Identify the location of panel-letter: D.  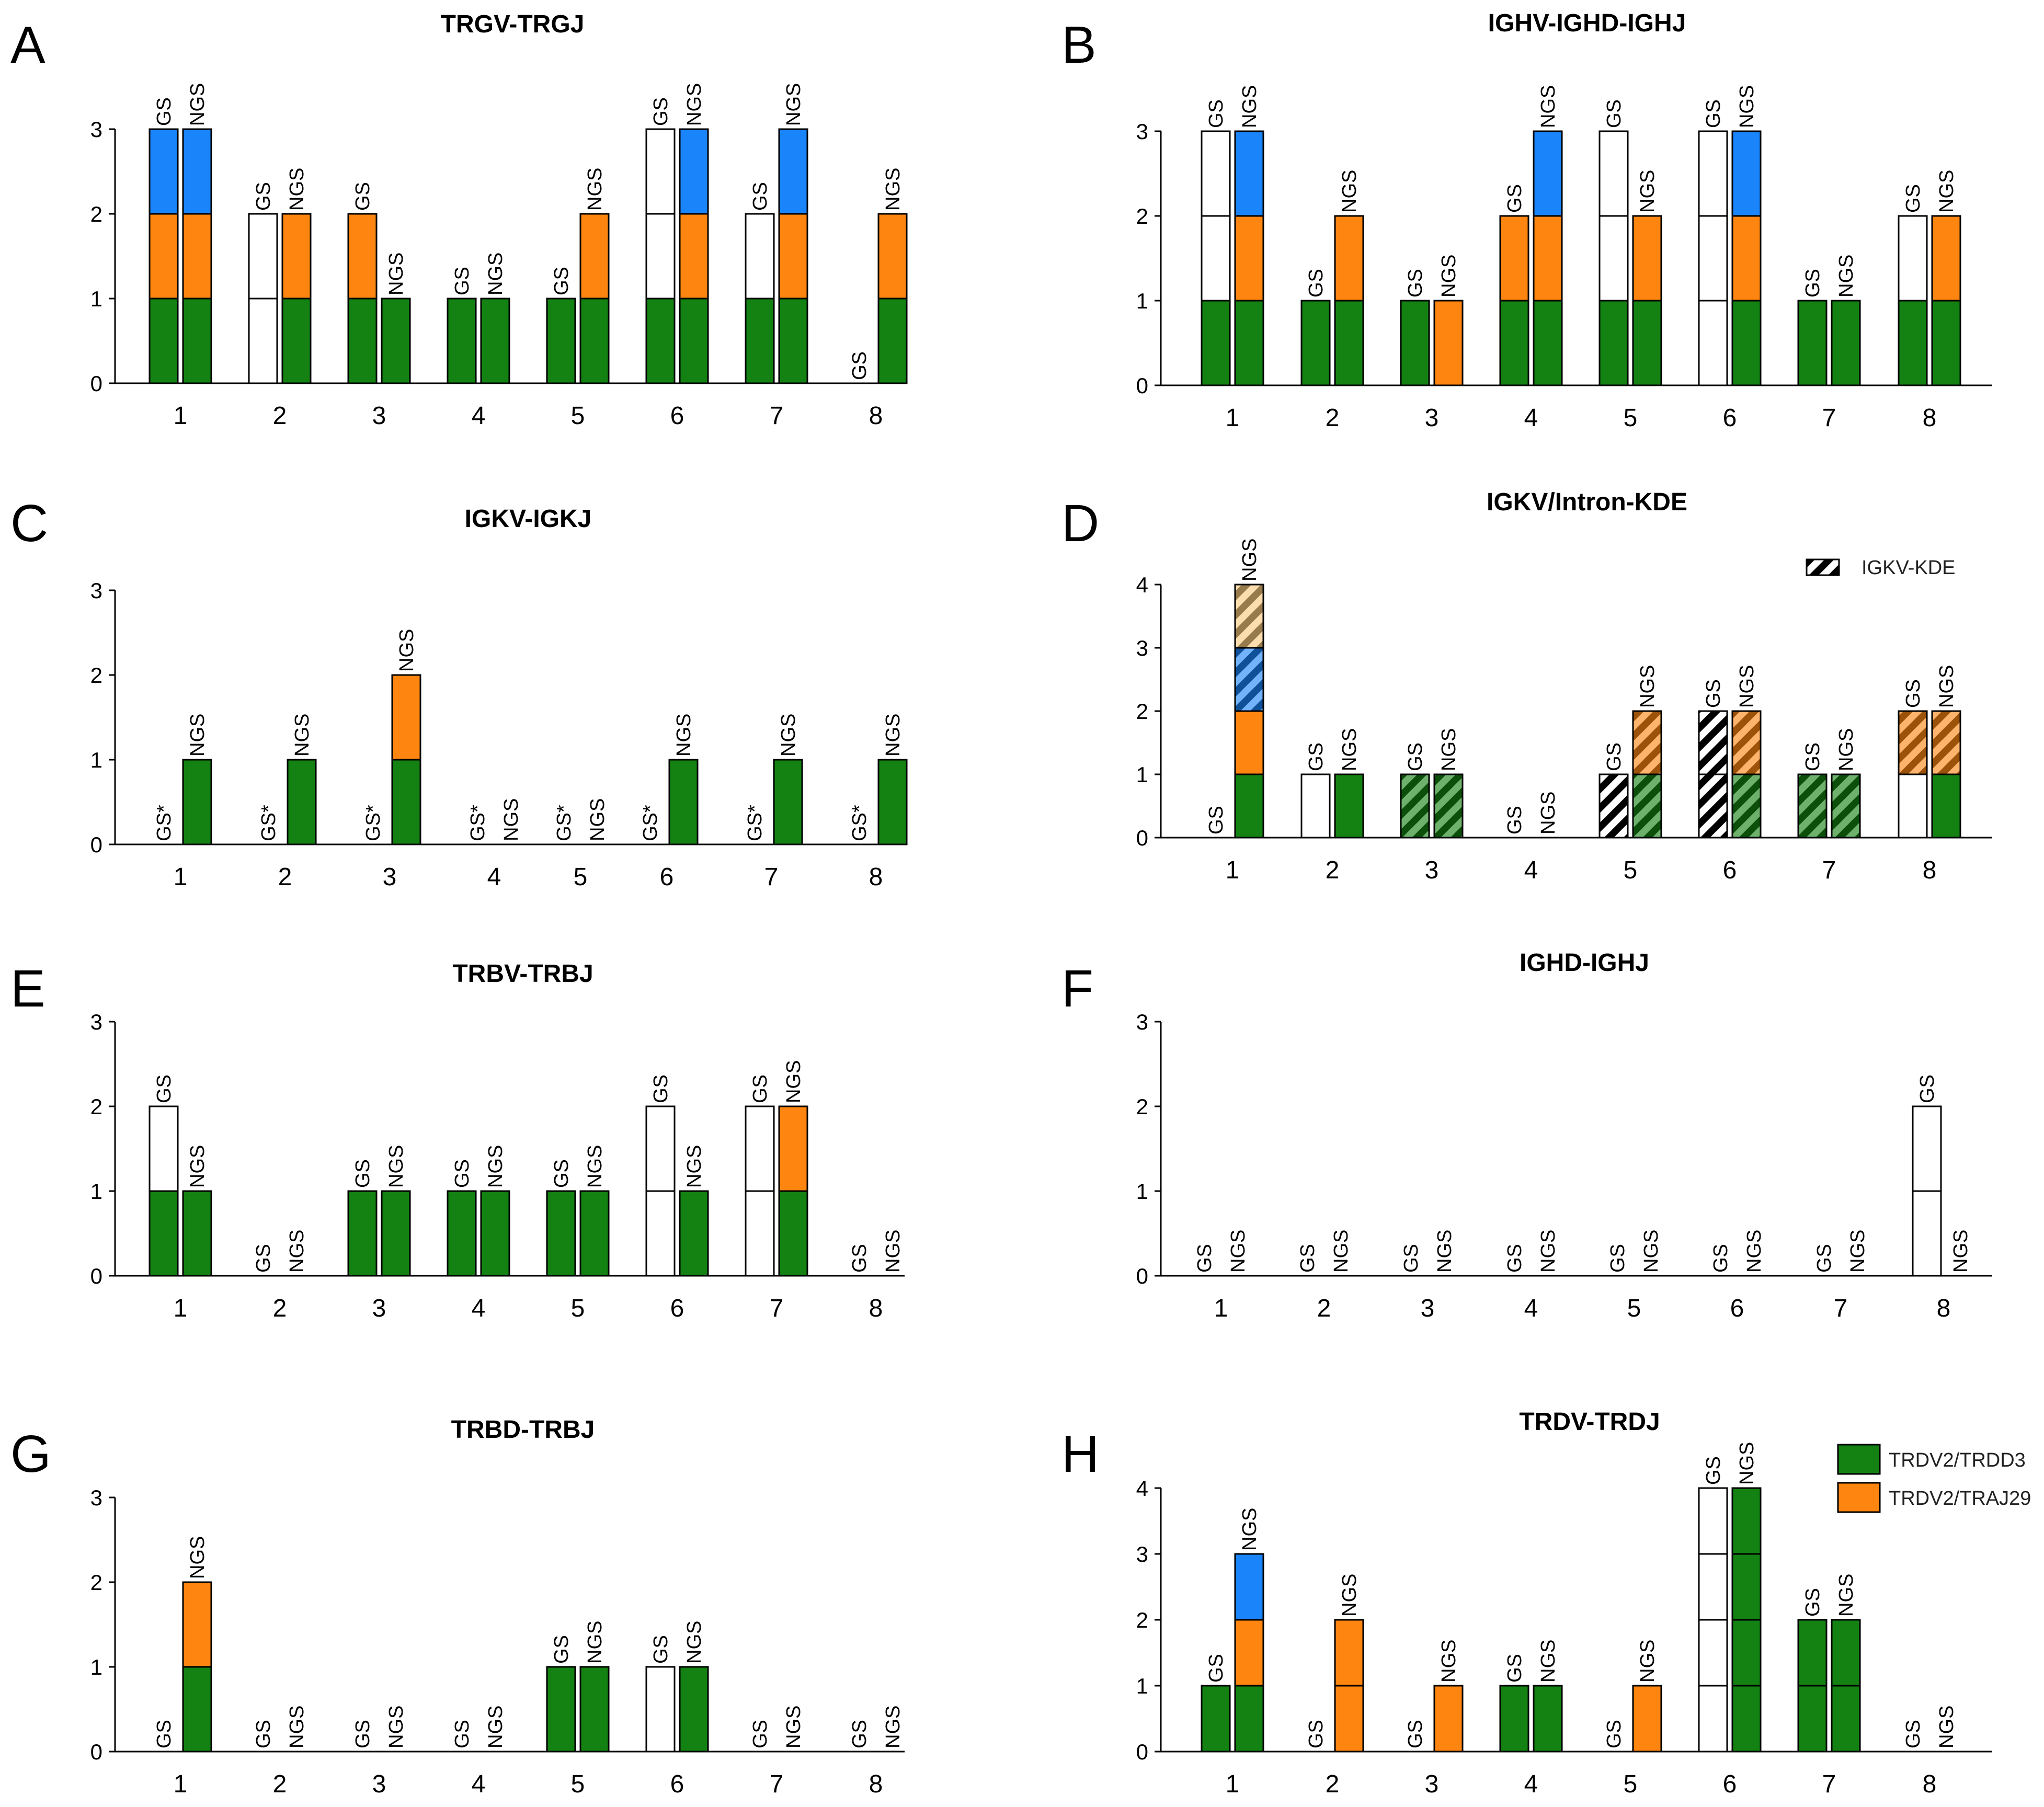
(1080, 523).